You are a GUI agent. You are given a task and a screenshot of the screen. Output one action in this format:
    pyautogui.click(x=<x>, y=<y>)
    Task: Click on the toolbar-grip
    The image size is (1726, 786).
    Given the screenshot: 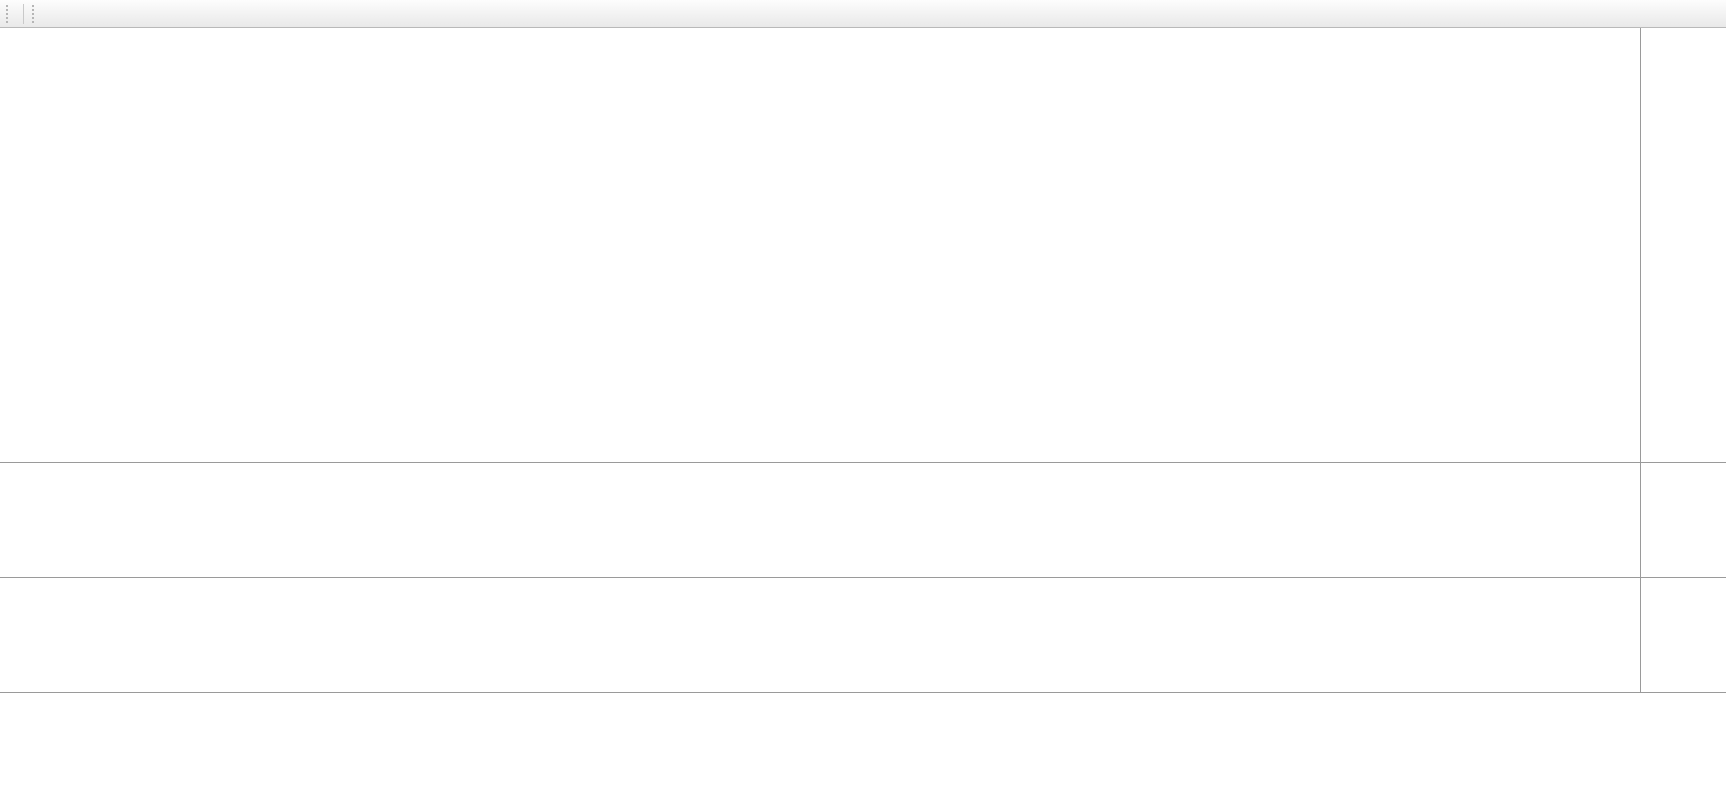 What is the action you would take?
    pyautogui.click(x=9, y=13)
    